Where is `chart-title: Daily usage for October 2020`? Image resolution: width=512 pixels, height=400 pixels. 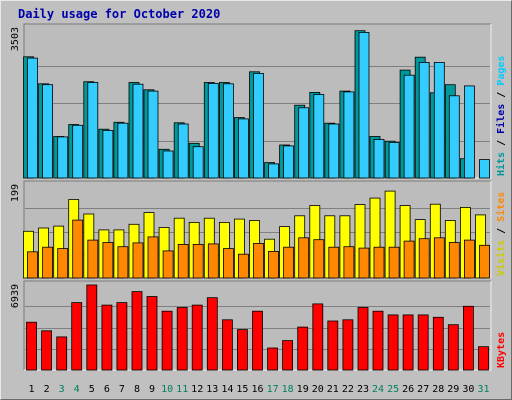
chart-title: Daily usage for October 2020 is located at coordinates (119, 14).